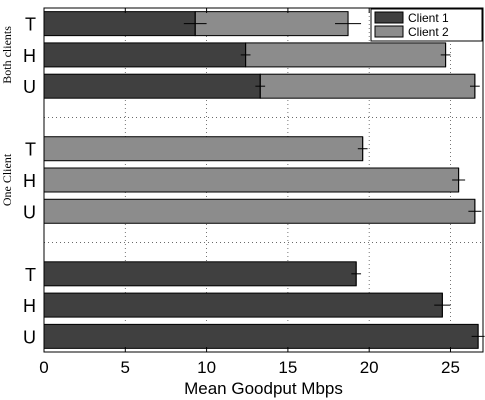 This screenshot has width=485, height=400. What do you see at coordinates (263, 388) in the screenshot?
I see `x-axis-label: Mean Goodput Mbps` at bounding box center [263, 388].